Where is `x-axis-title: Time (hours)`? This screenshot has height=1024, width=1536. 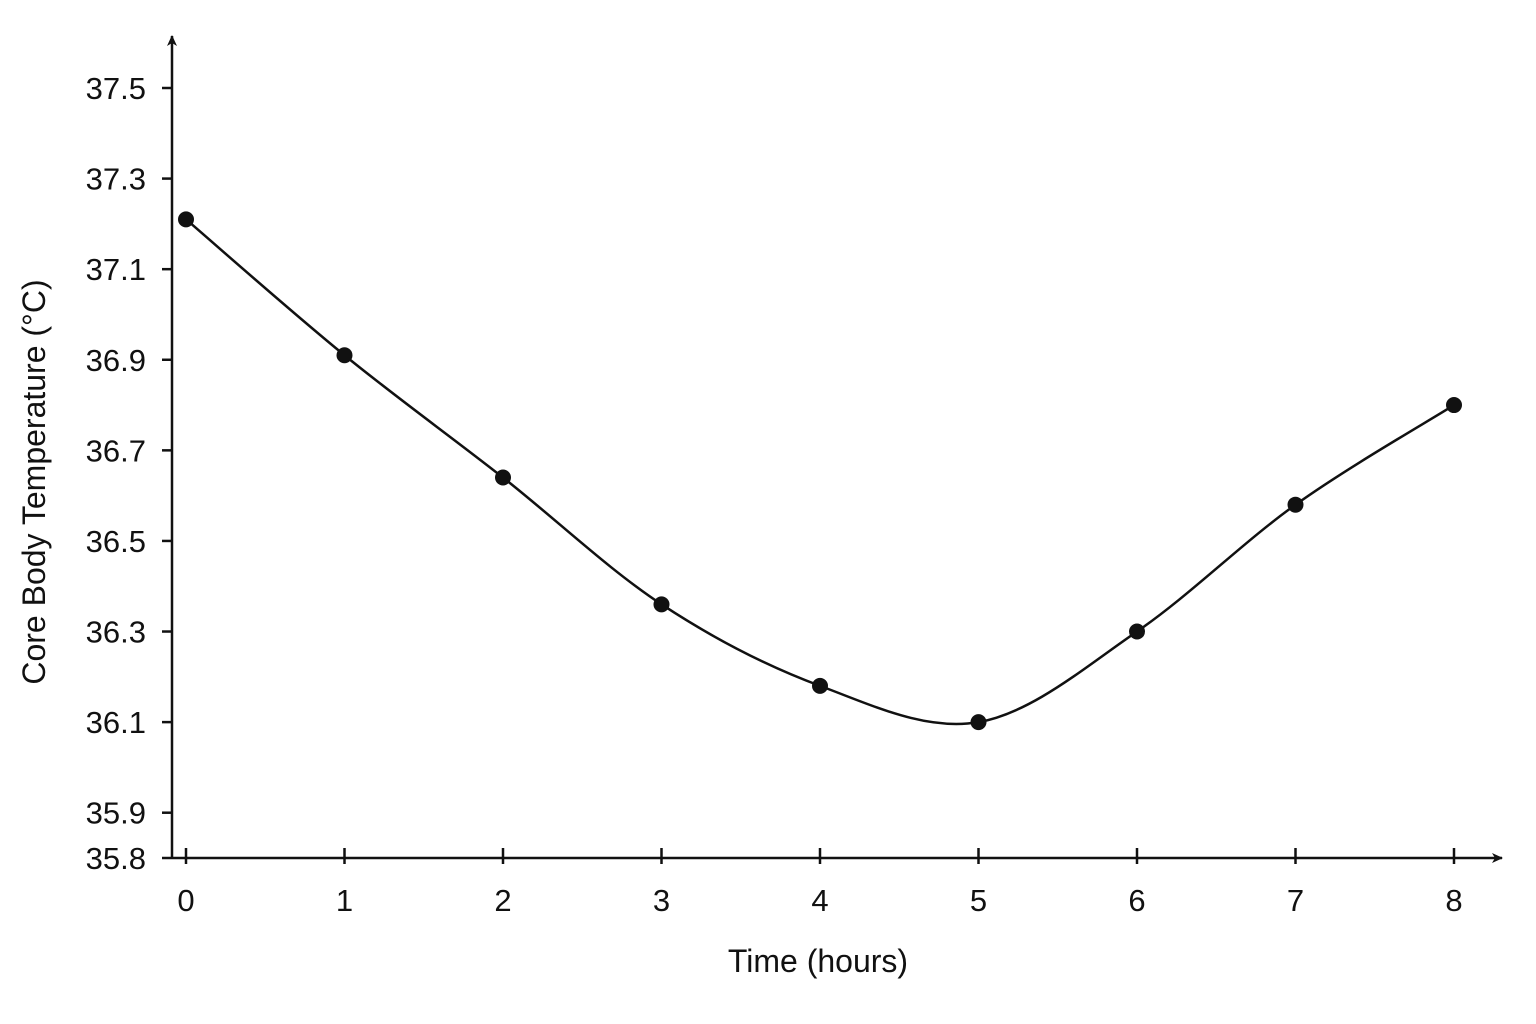 x-axis-title: Time (hours) is located at coordinates (818, 961).